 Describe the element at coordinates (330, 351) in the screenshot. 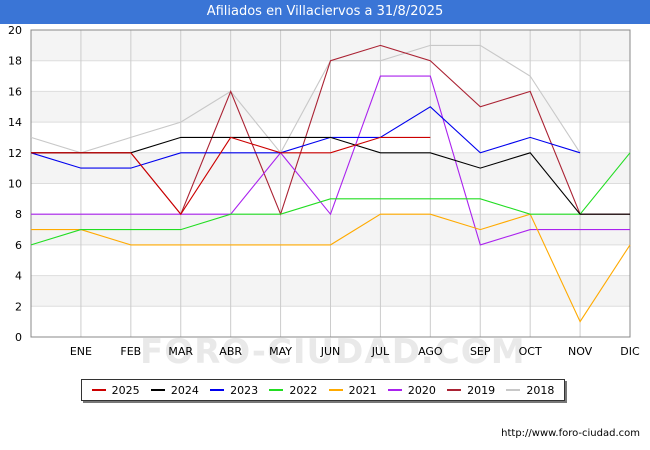

I see `x-tick-label: JUN` at that location.